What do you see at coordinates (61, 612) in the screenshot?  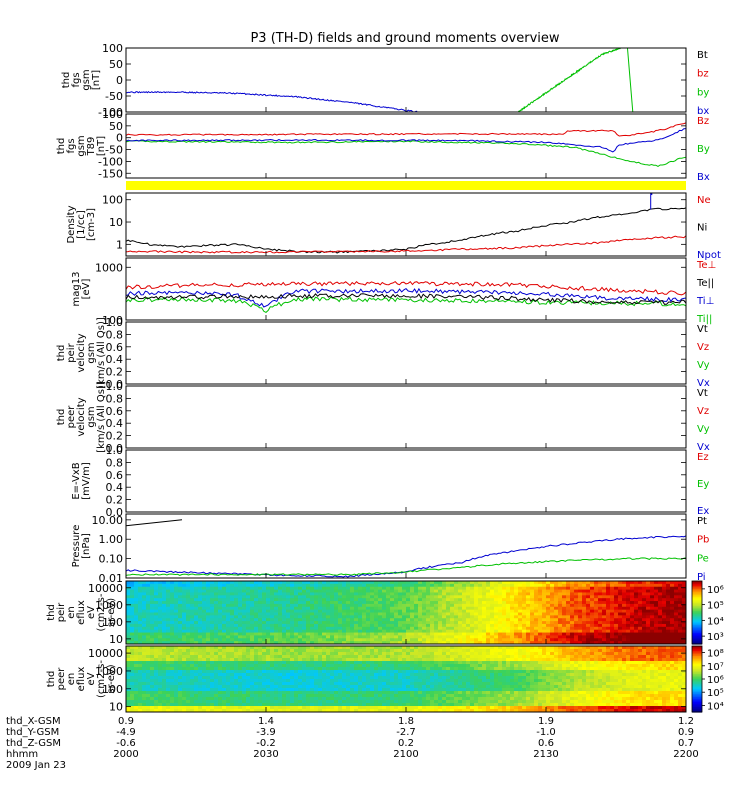 I see `y-axis-label-line: peir` at bounding box center [61, 612].